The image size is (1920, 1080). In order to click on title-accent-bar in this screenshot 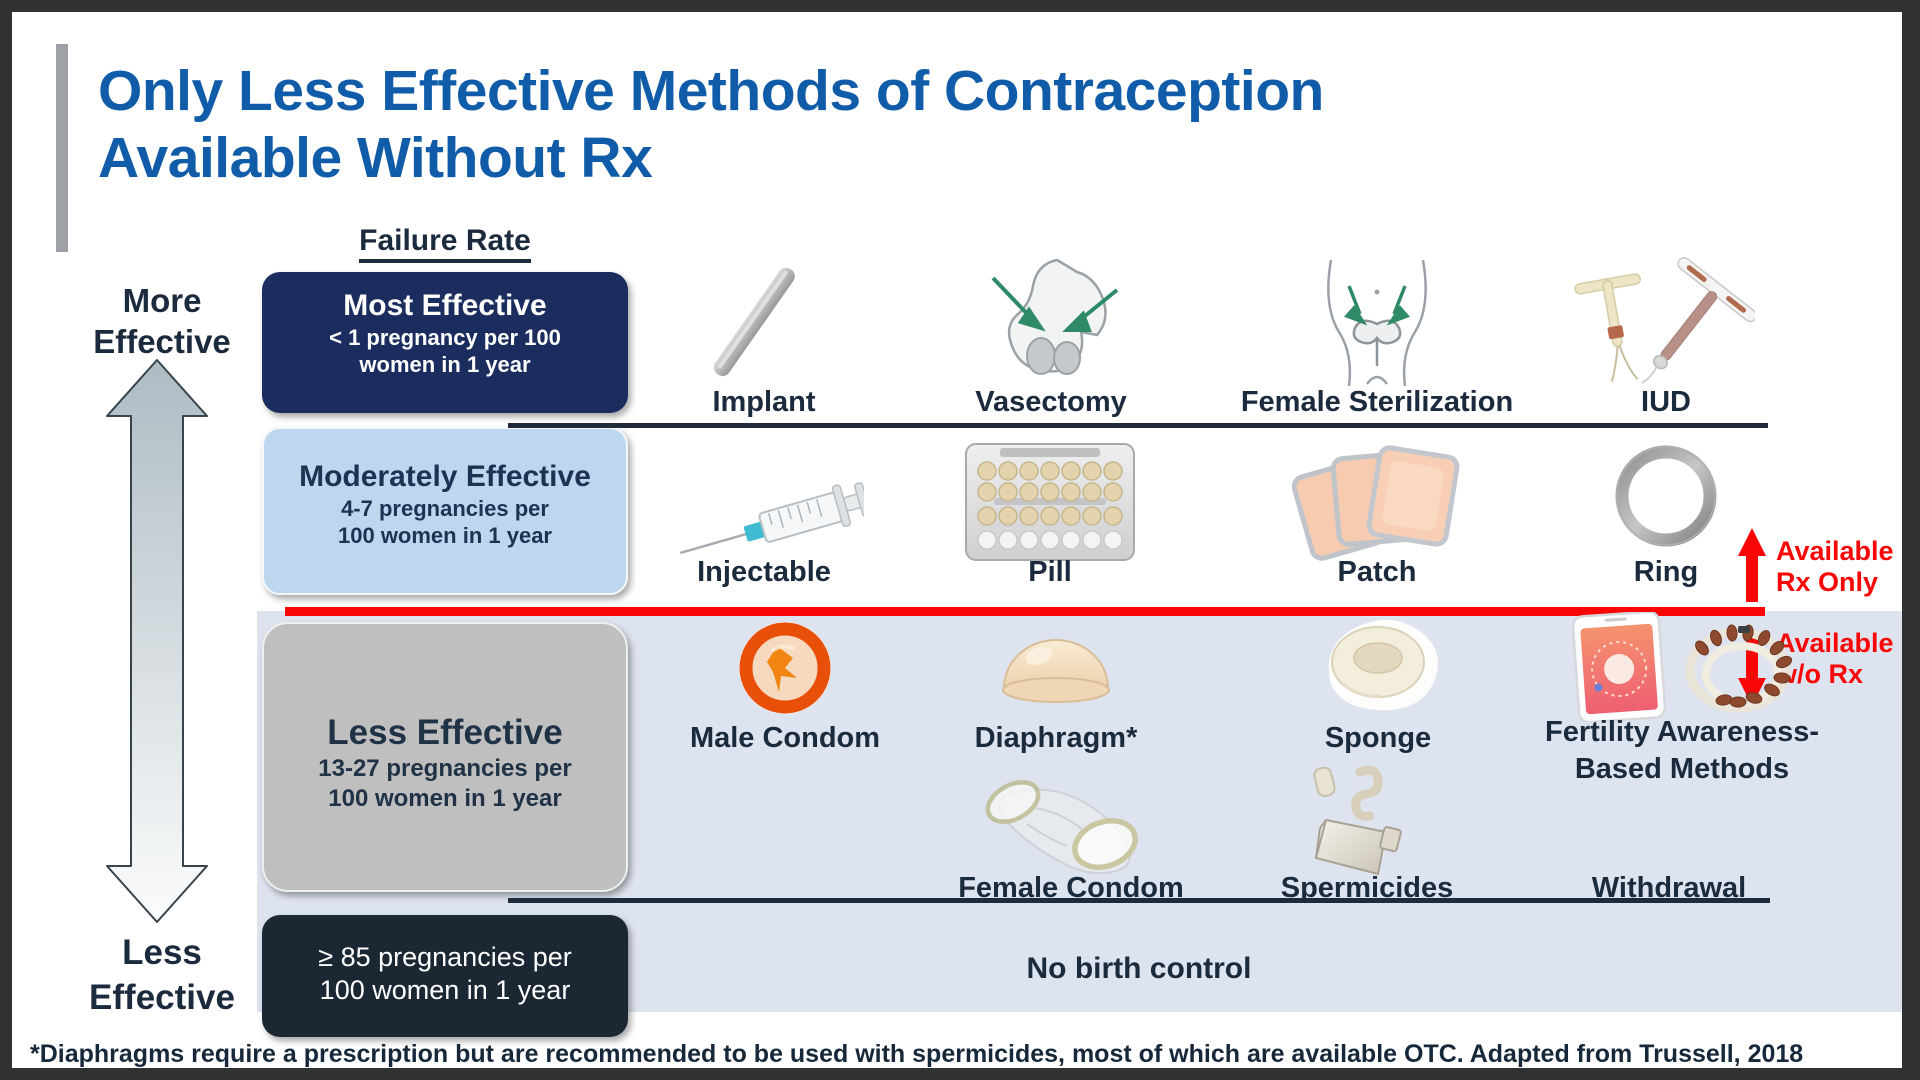, I will do `click(62, 148)`.